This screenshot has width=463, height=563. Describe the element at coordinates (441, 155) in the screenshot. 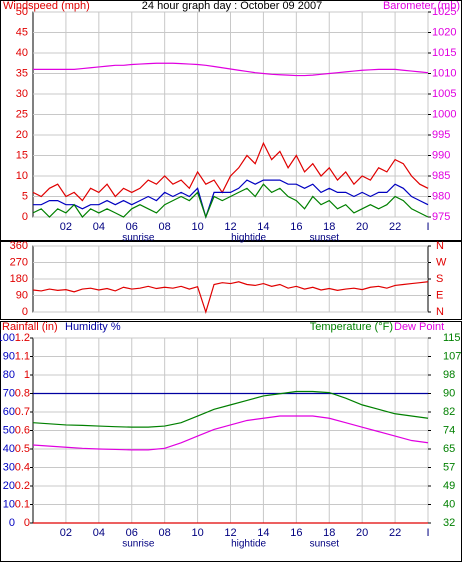

I see `y2-tick-label: 990` at that location.